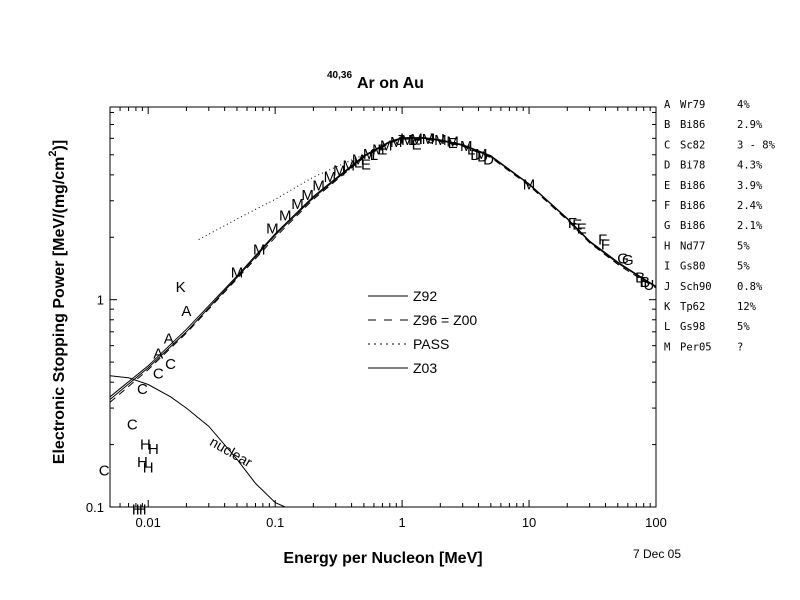 The height and width of the screenshot is (600, 800). Describe the element at coordinates (667, 105) in the screenshot. I see `ref-key: A` at that location.